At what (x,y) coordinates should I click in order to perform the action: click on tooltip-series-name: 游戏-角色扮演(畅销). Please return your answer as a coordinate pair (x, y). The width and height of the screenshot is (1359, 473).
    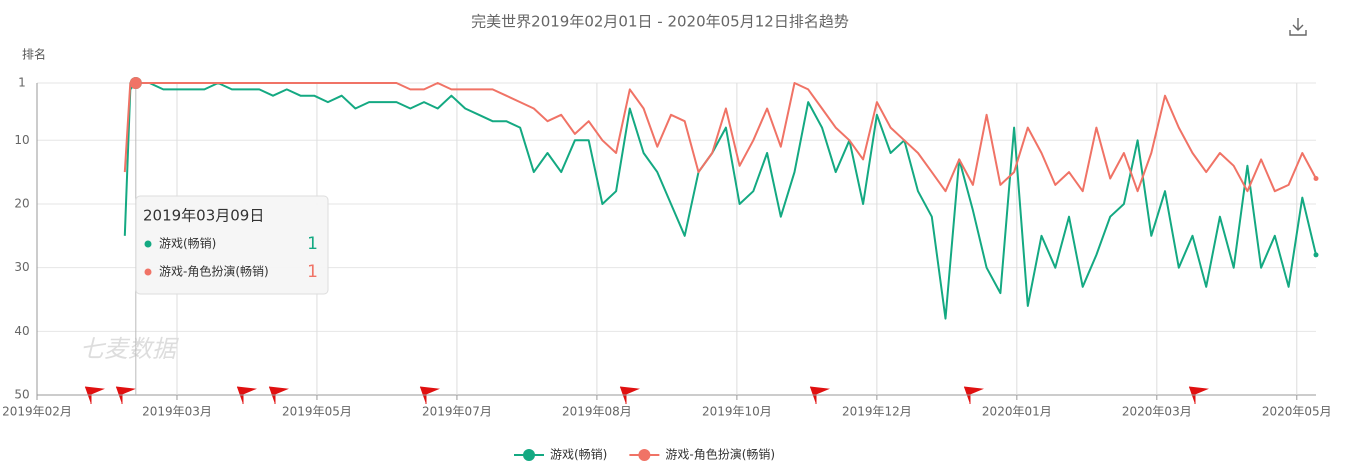
    Looking at the image, I should click on (214, 271).